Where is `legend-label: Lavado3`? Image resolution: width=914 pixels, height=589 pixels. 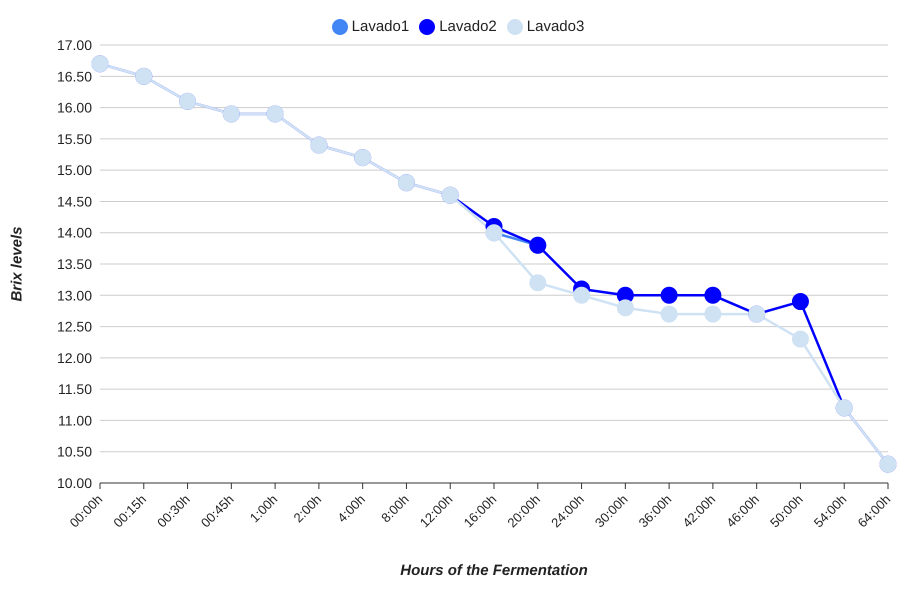 legend-label: Lavado3 is located at coordinates (555, 26).